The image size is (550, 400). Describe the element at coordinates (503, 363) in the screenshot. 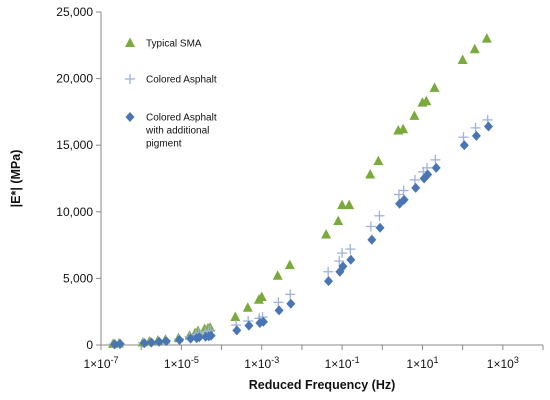

I see `x-tick-label: 1×10³` at that location.